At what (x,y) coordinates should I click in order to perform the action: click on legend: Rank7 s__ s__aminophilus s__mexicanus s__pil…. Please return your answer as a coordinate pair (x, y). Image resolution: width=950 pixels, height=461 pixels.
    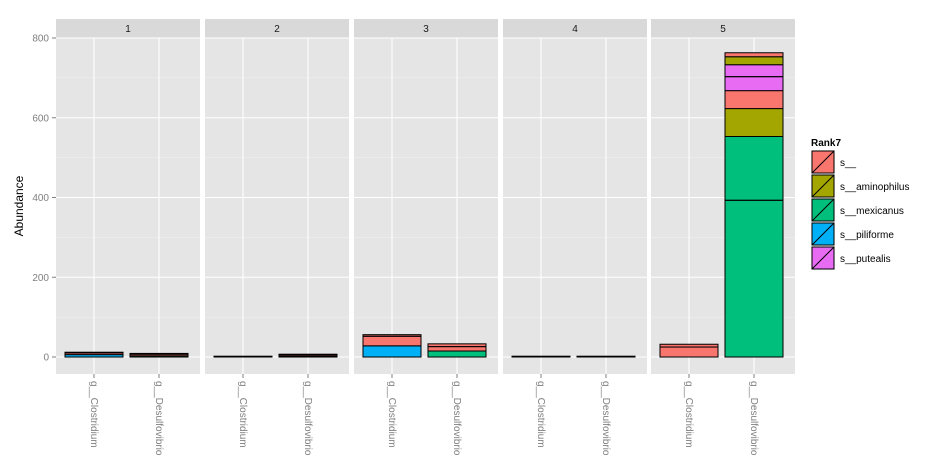
    Looking at the image, I should click on (860, 204).